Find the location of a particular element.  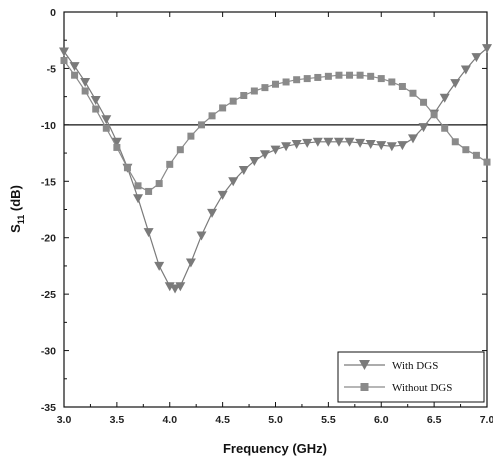

legend-label-without-dgs: Without DGS is located at coordinates (422, 388).